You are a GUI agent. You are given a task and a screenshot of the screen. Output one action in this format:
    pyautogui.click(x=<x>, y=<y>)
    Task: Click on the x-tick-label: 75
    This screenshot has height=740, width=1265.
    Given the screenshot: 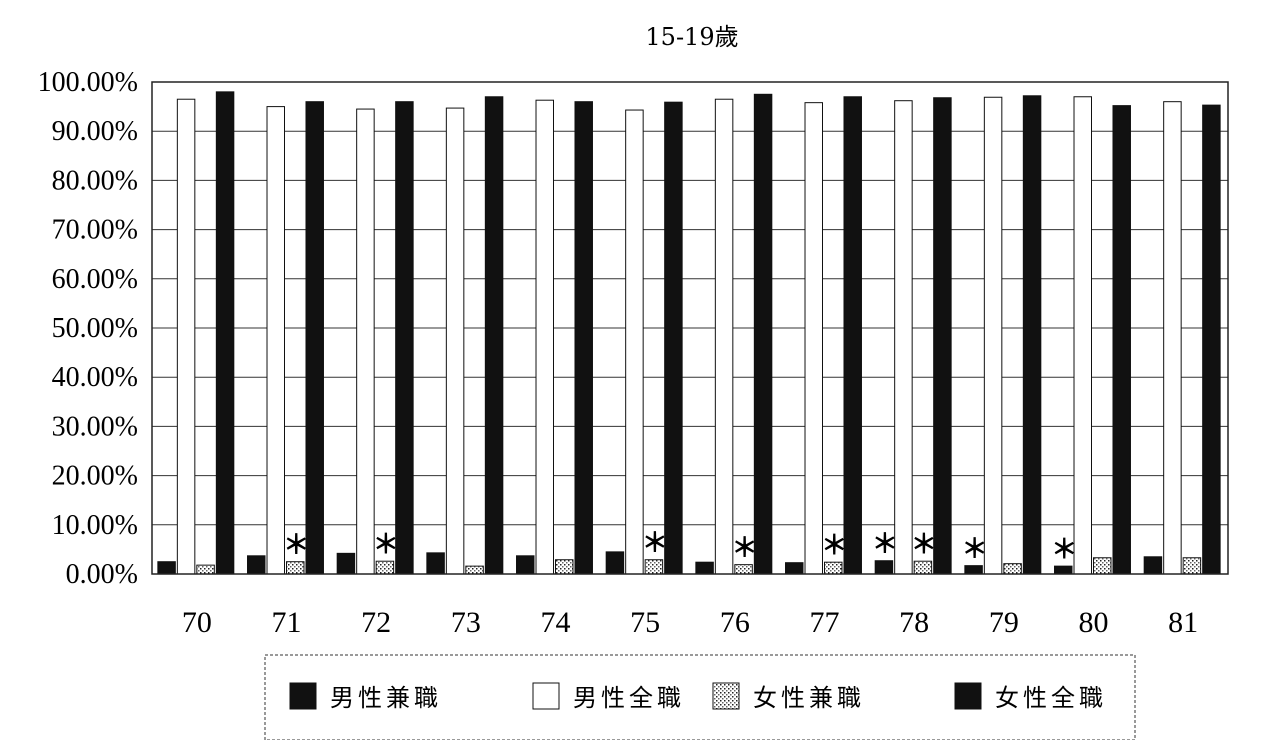 What is the action you would take?
    pyautogui.click(x=645, y=622)
    